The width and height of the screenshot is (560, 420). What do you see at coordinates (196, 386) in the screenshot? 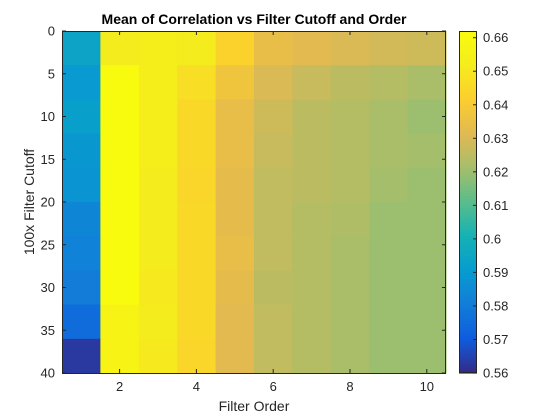
I see `x-tick-label: 4` at bounding box center [196, 386].